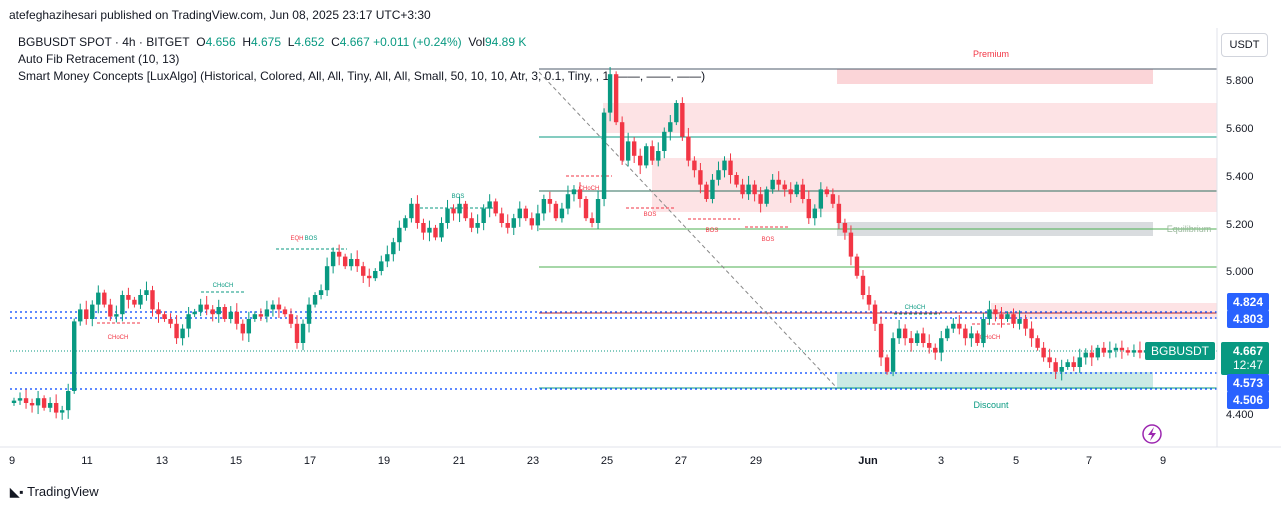 The height and width of the screenshot is (510, 1281). I want to click on legend-symbol: BGBUSDT SPOT · 4h · BITGET, so click(104, 42).